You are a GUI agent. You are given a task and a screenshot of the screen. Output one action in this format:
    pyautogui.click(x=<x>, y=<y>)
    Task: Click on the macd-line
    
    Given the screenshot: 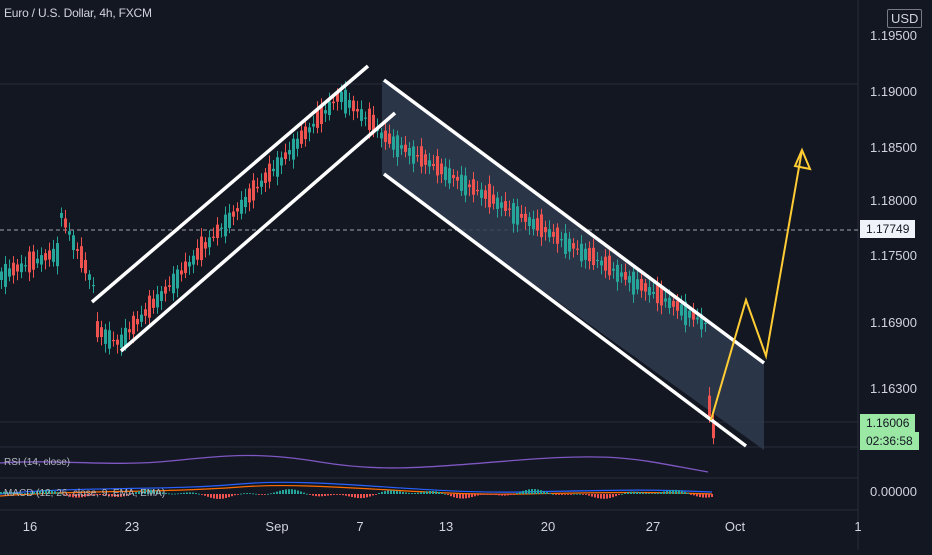 What is the action you would take?
    pyautogui.click(x=356, y=488)
    